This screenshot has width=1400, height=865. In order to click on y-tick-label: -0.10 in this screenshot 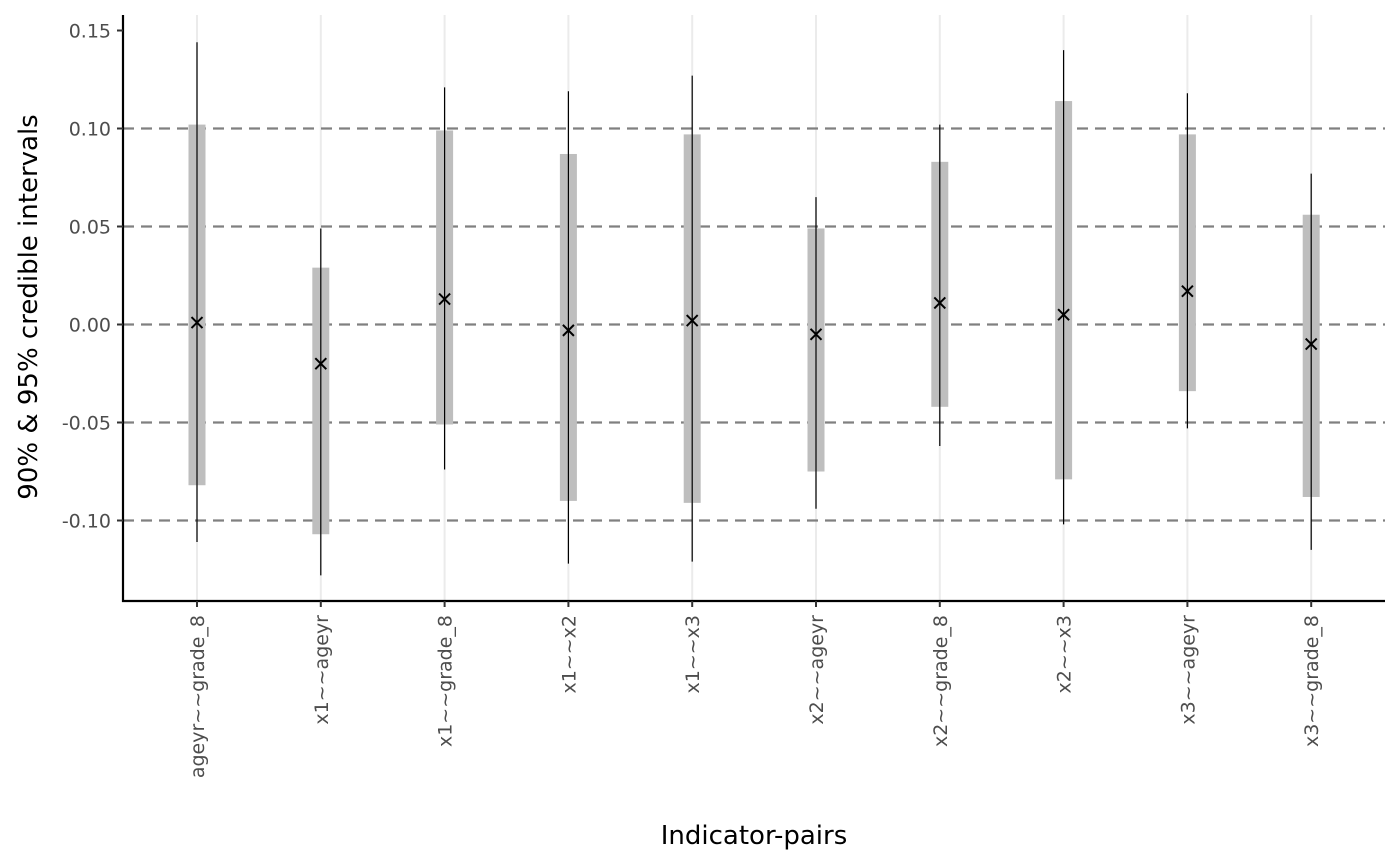, I will do `click(86, 522)`.